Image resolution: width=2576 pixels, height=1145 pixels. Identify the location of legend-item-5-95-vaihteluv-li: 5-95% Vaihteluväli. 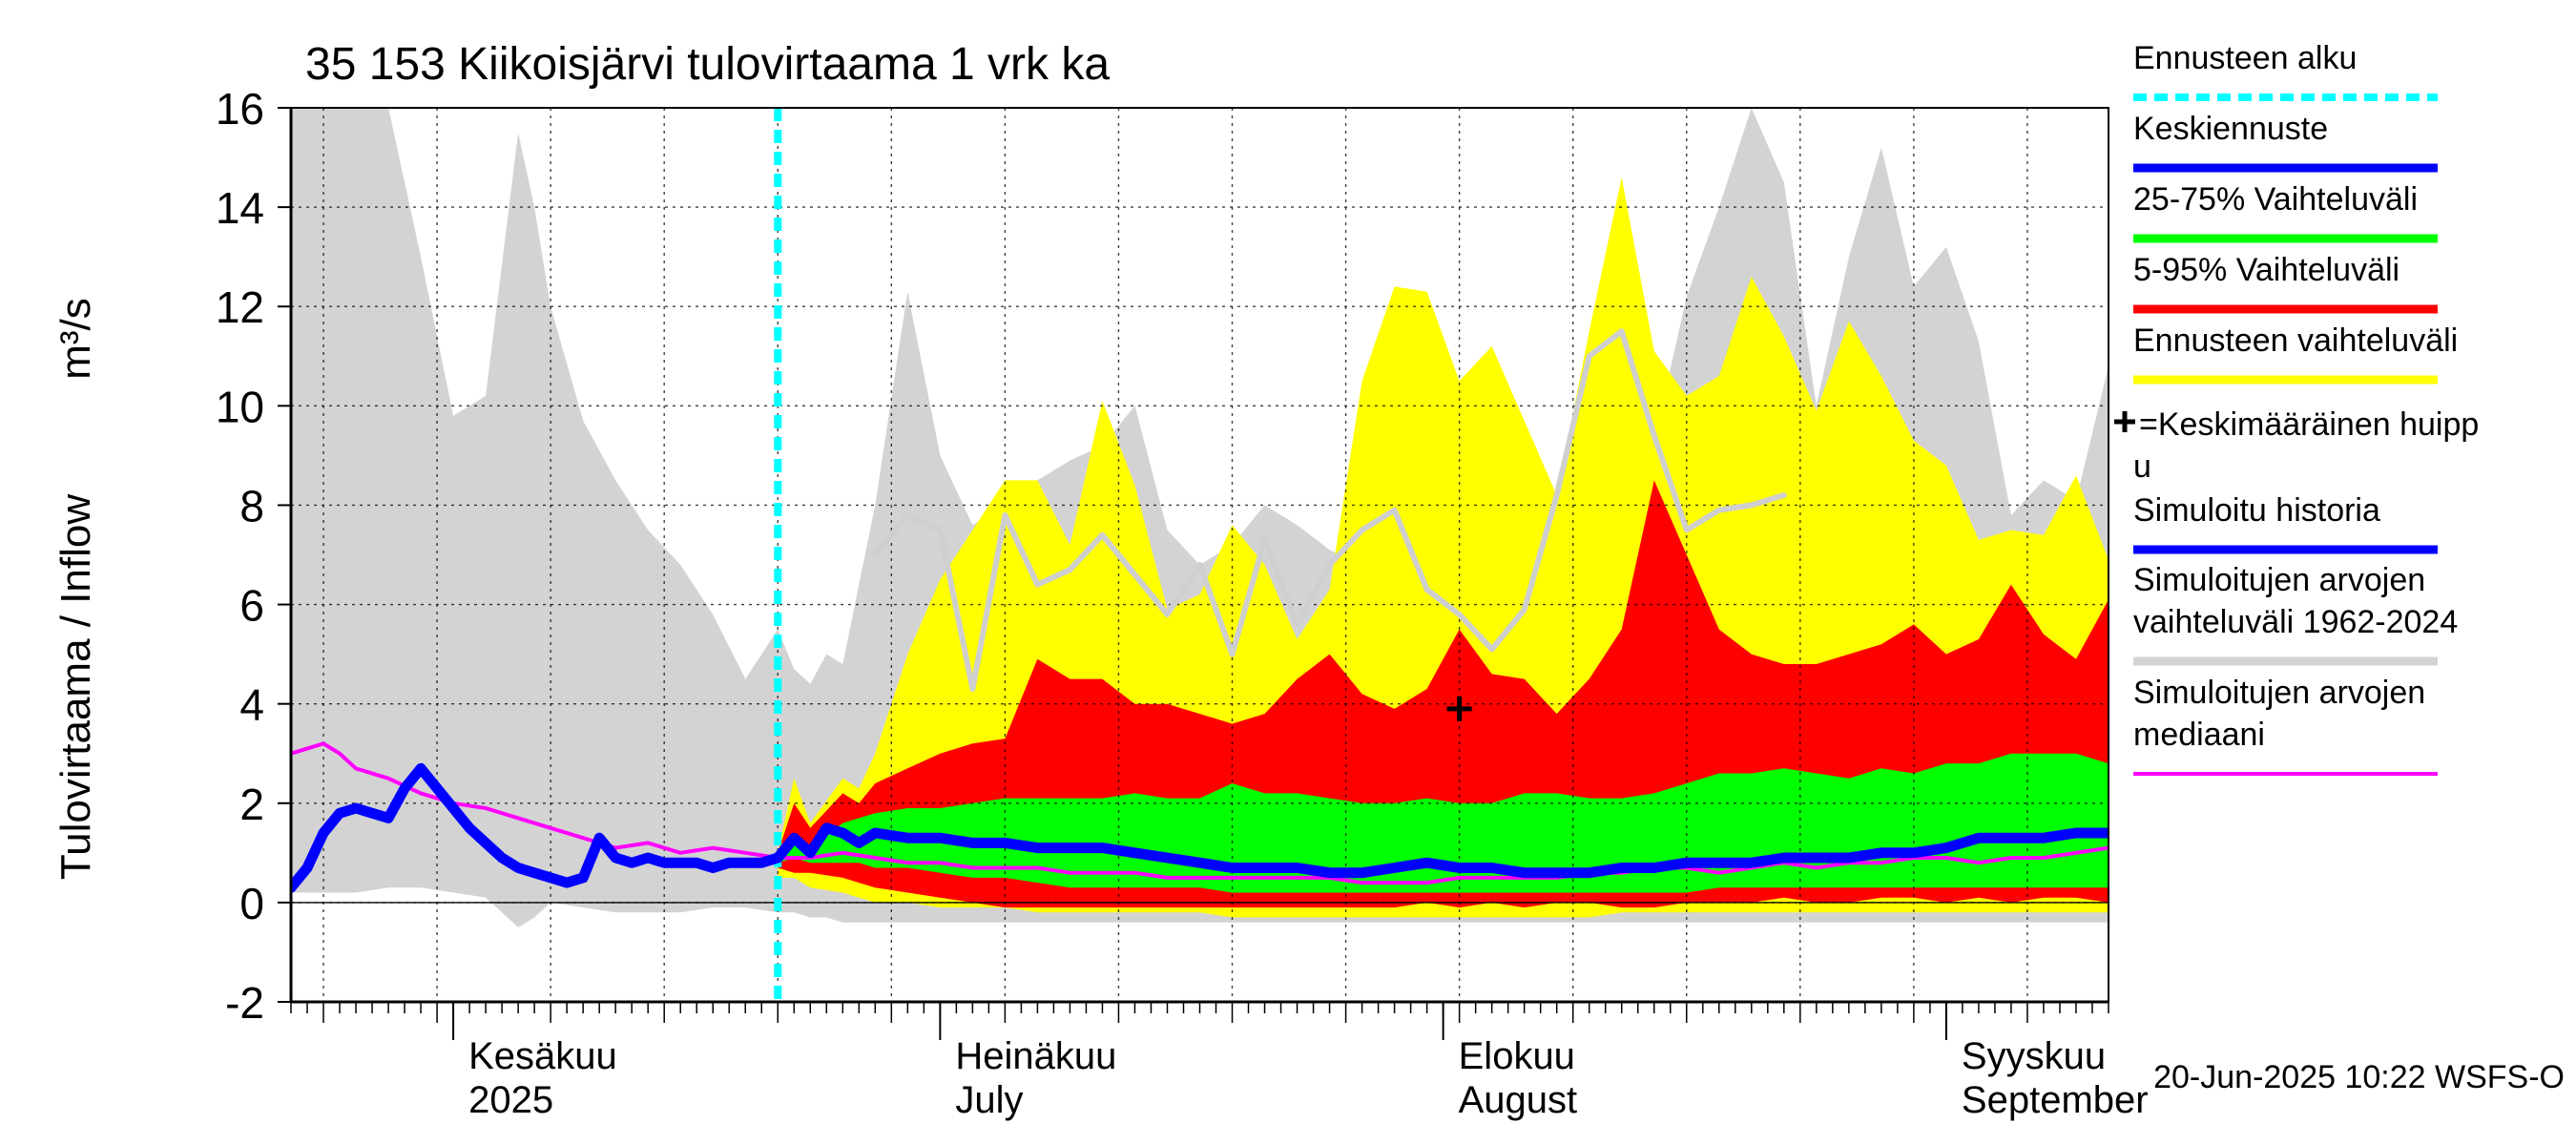
(2285, 283).